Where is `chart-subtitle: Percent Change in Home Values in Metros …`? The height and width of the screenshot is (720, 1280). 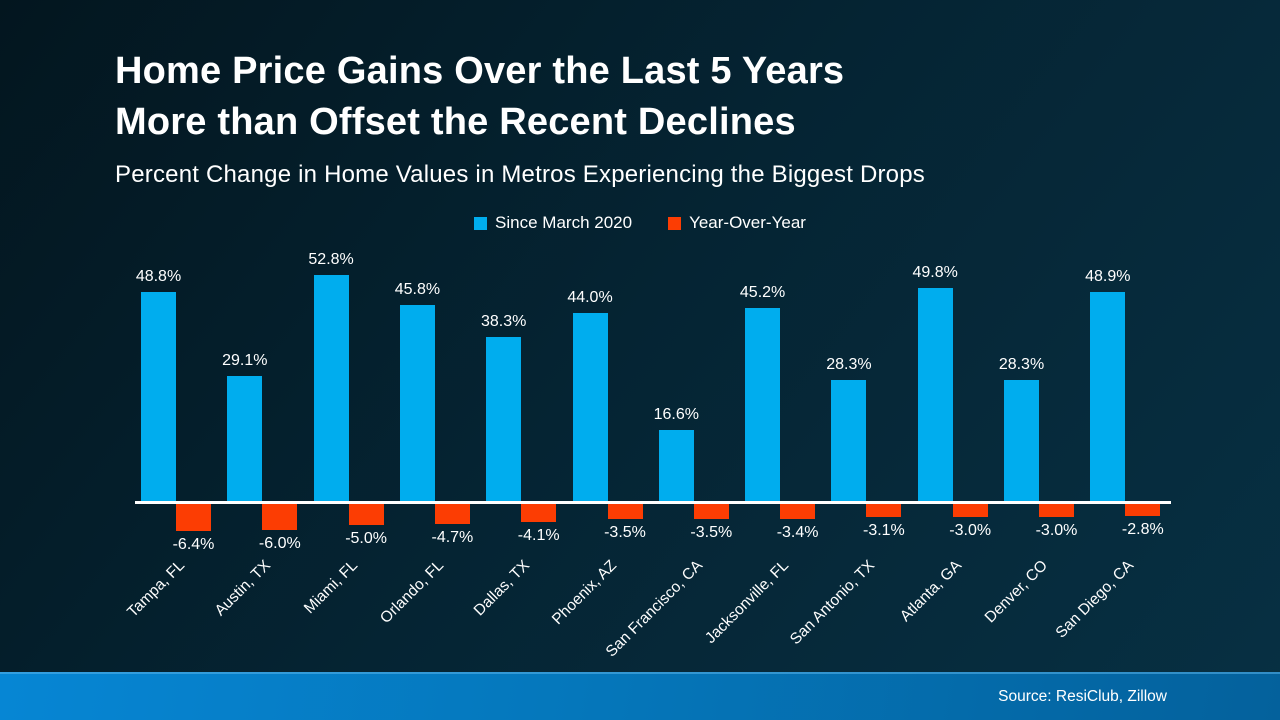 chart-subtitle: Percent Change in Home Values in Metros … is located at coordinates (520, 174).